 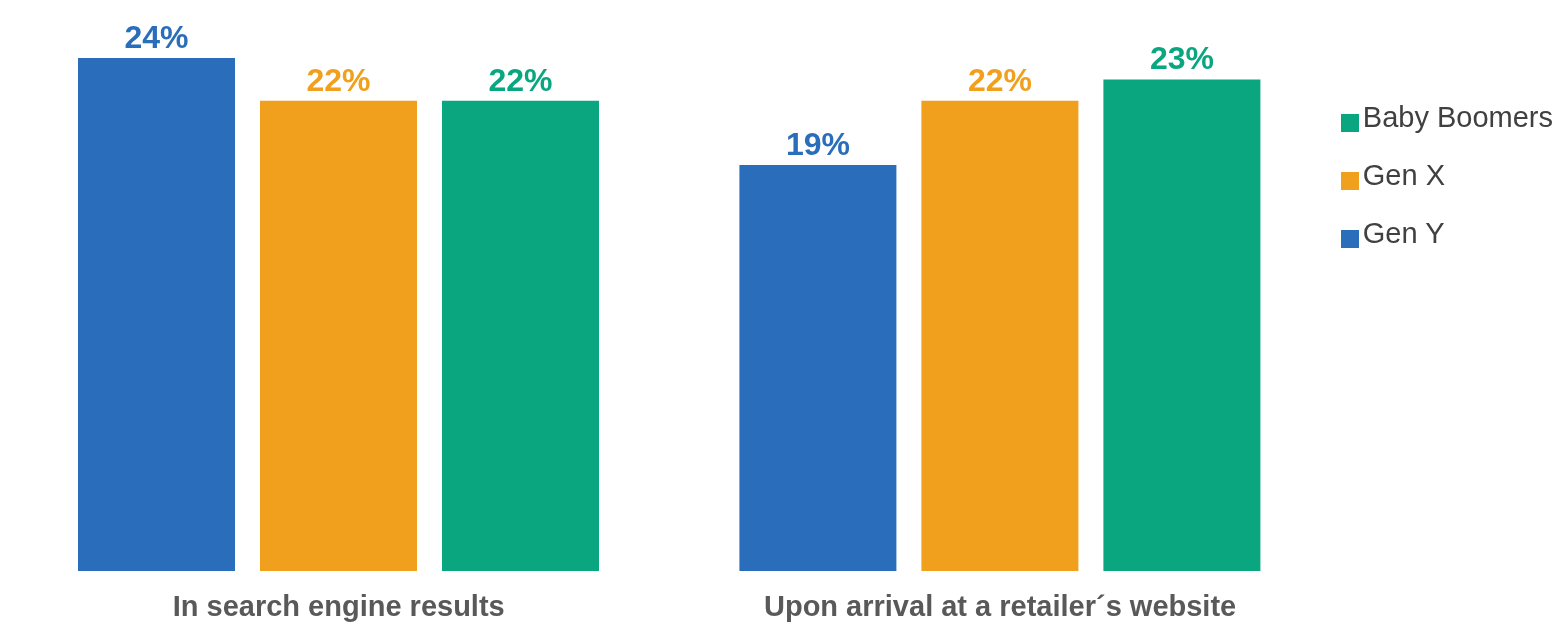 I want to click on x-tick-label: In search engine results, so click(x=338, y=605).